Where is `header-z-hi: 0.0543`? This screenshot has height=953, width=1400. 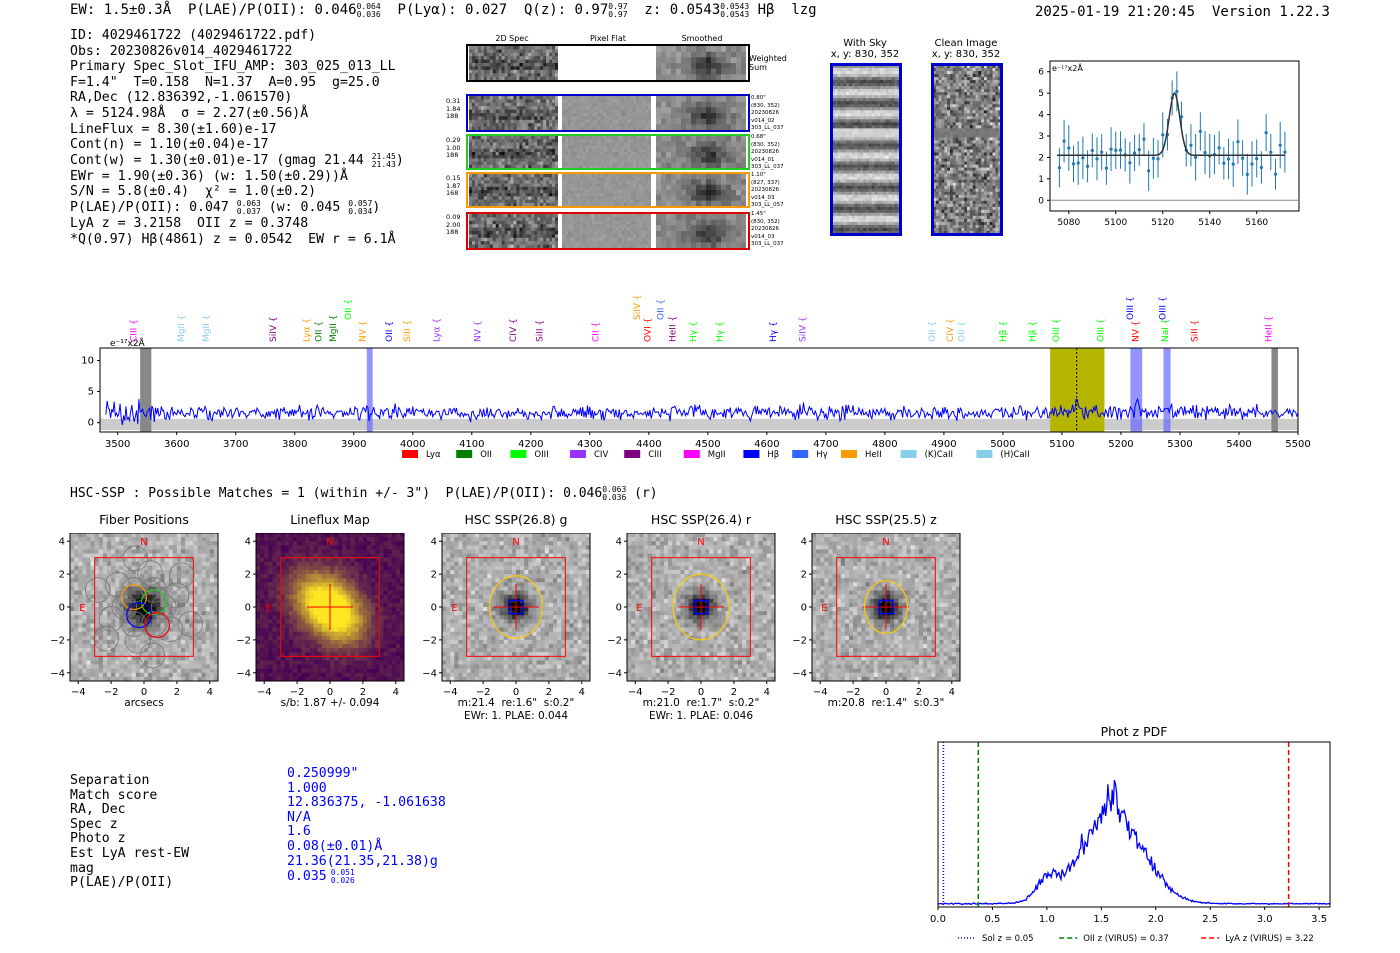
header-z-hi: 0.0543 is located at coordinates (735, 6).